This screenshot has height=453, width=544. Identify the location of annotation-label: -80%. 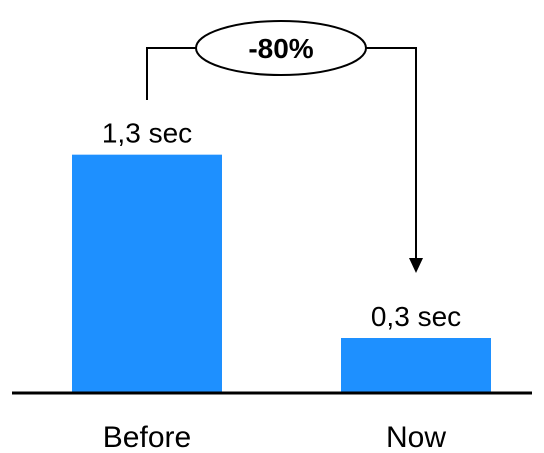
(280, 48).